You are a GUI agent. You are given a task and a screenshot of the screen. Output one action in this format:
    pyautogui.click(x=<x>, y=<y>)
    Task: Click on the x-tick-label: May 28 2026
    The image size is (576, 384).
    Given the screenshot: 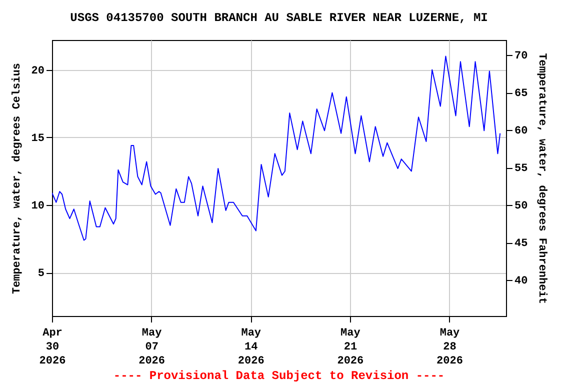 What is the action you would take?
    pyautogui.click(x=449, y=348)
    